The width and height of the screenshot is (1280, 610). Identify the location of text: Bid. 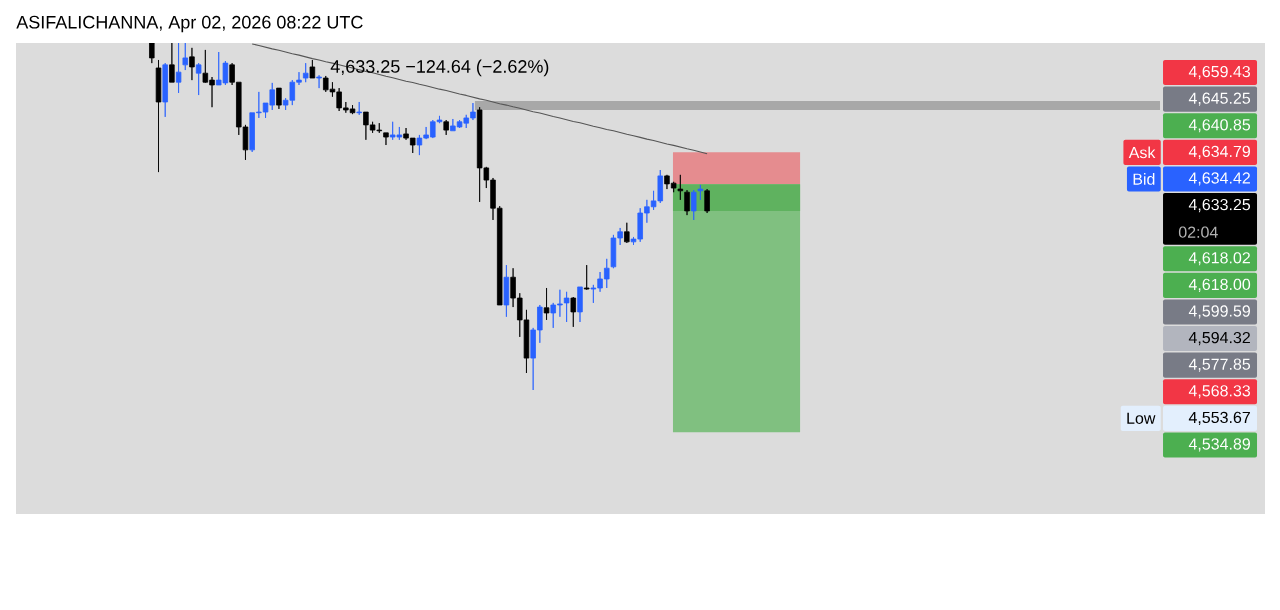
(1144, 179).